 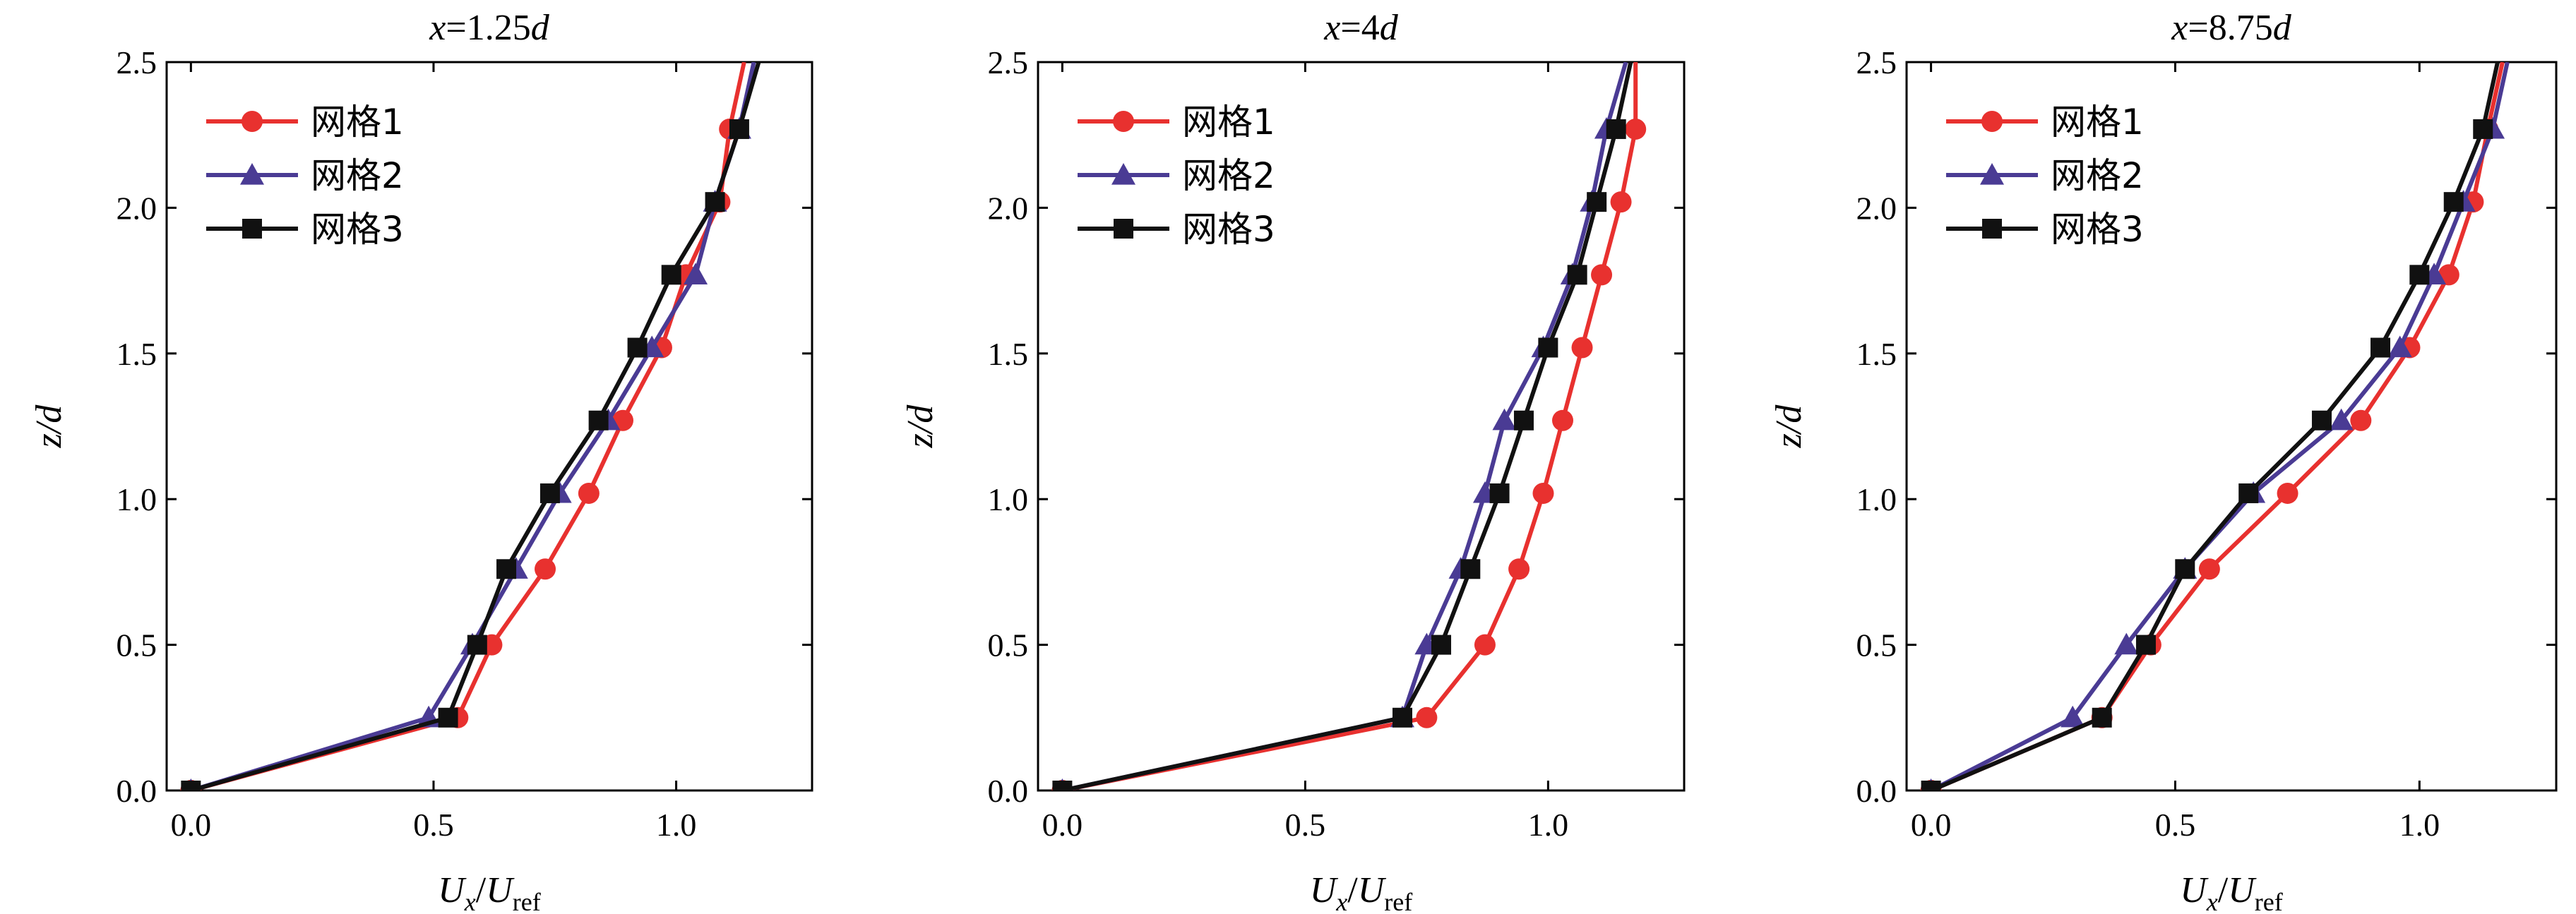 I want to click on y-tick-label: 1.0, so click(x=1876, y=499).